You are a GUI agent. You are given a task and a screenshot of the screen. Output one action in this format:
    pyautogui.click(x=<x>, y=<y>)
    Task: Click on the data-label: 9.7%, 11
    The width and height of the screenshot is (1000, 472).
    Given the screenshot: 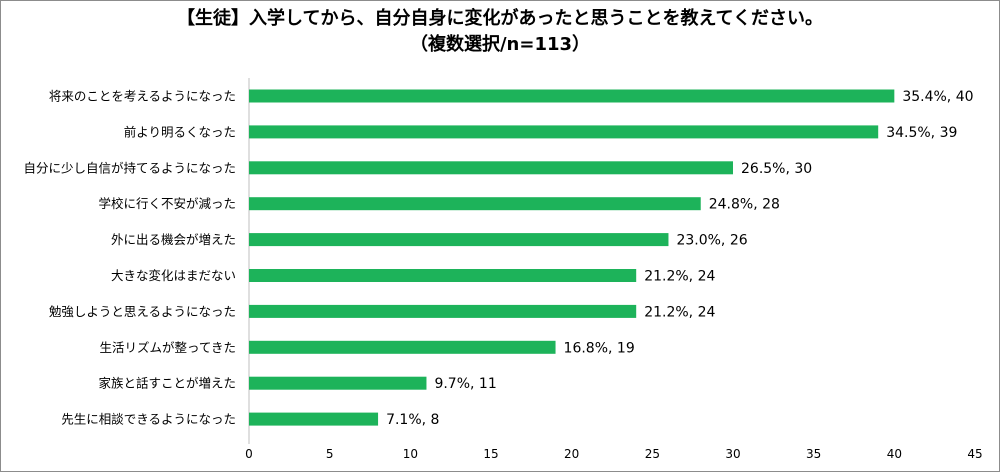 What is the action you would take?
    pyautogui.click(x=465, y=384)
    